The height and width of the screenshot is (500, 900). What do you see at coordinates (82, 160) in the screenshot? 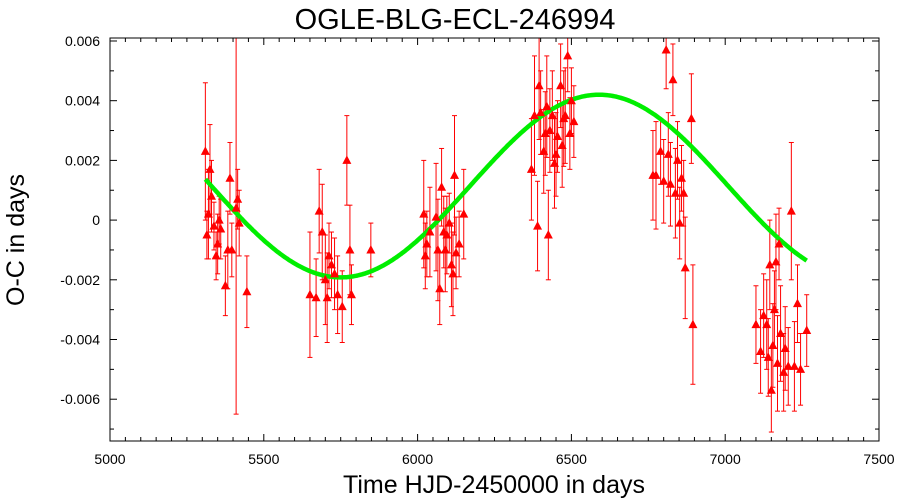
I see `y-tick-label: 0.002` at bounding box center [82, 160].